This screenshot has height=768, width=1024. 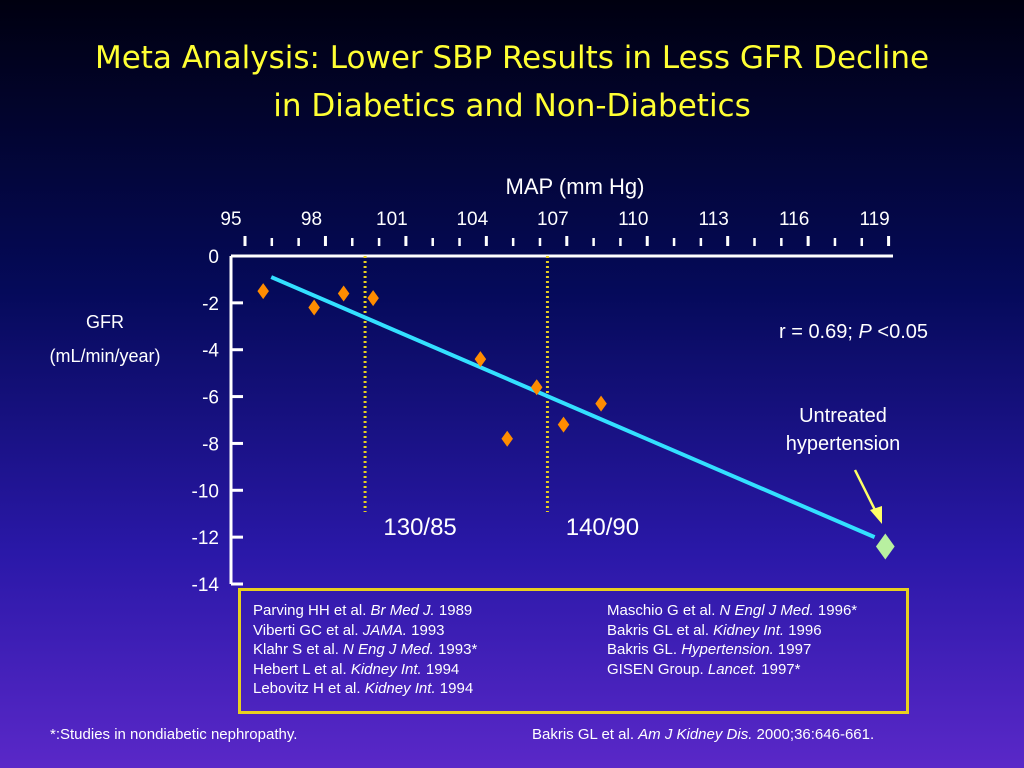 I want to click on citation-year: 1989, so click(x=453, y=610).